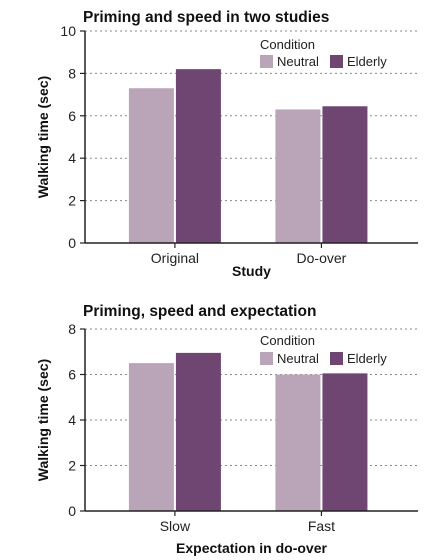 Image resolution: width=445 pixels, height=560 pixels. Describe the element at coordinates (151, 437) in the screenshot. I see `bar-neutral-slow` at that location.